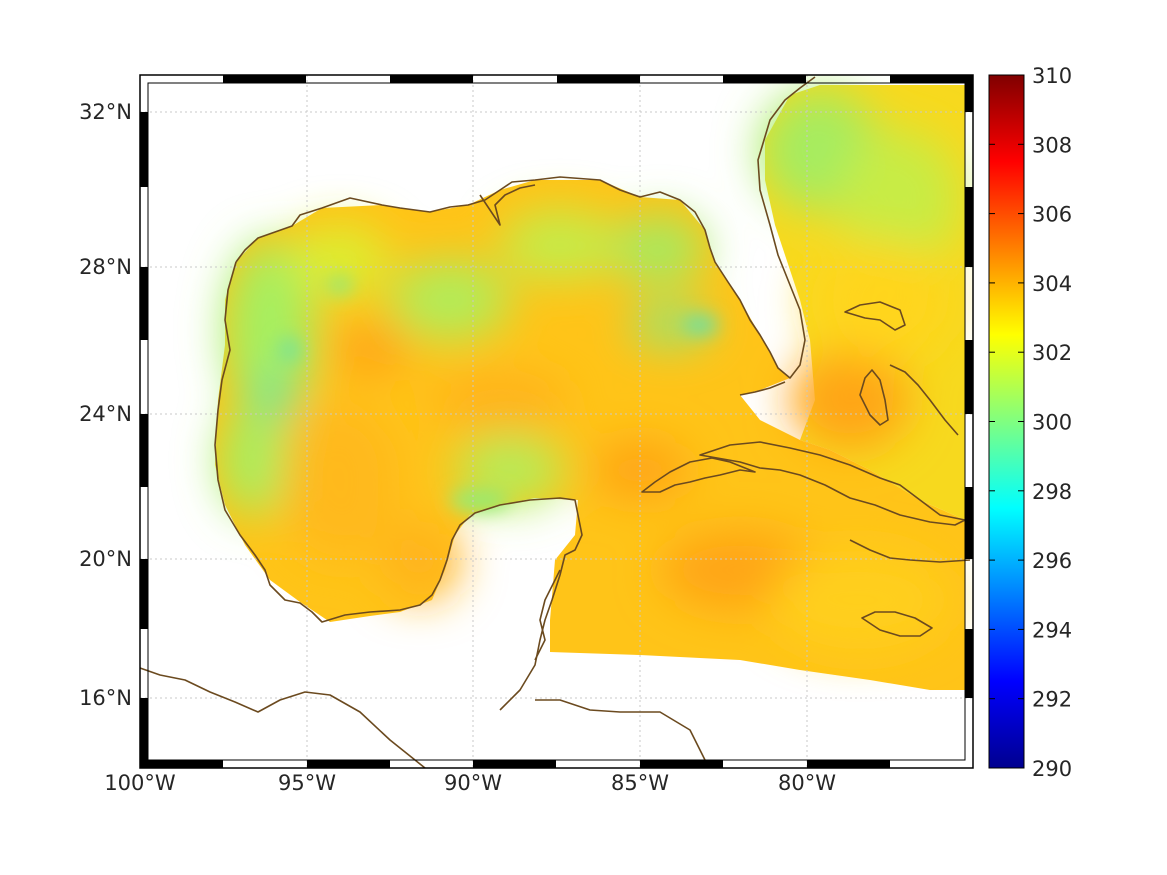 This screenshot has width=1167, height=875. Describe the element at coordinates (1052, 145) in the screenshot. I see `colorbar-tick-label: 308` at that location.